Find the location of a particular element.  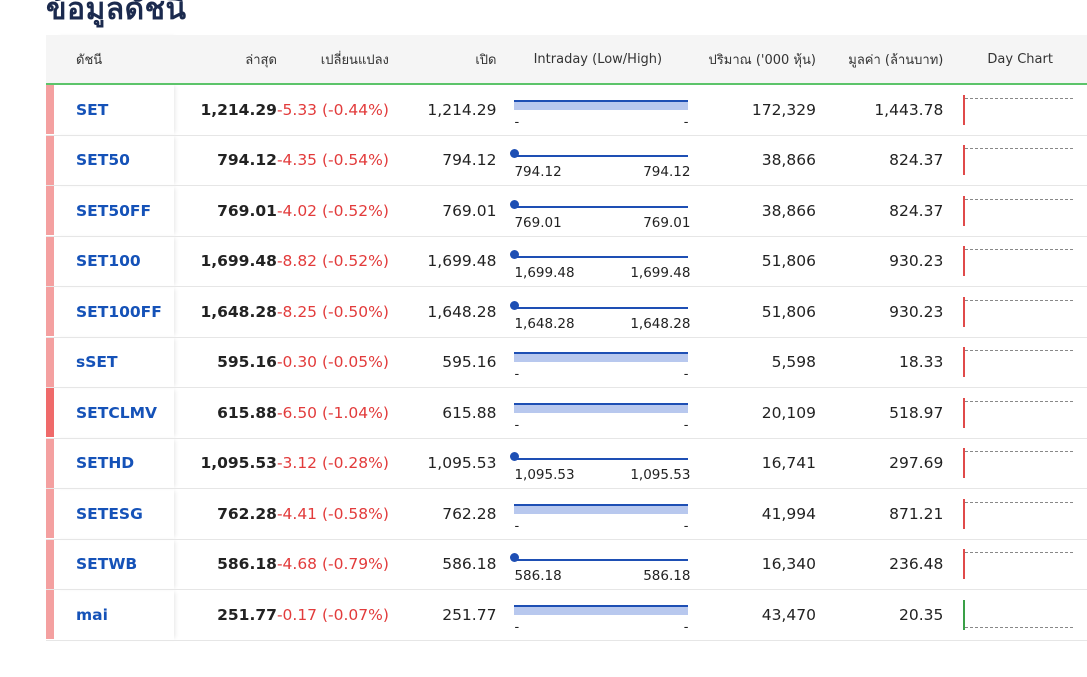

index-name-link: SETWB is located at coordinates (114, 564).